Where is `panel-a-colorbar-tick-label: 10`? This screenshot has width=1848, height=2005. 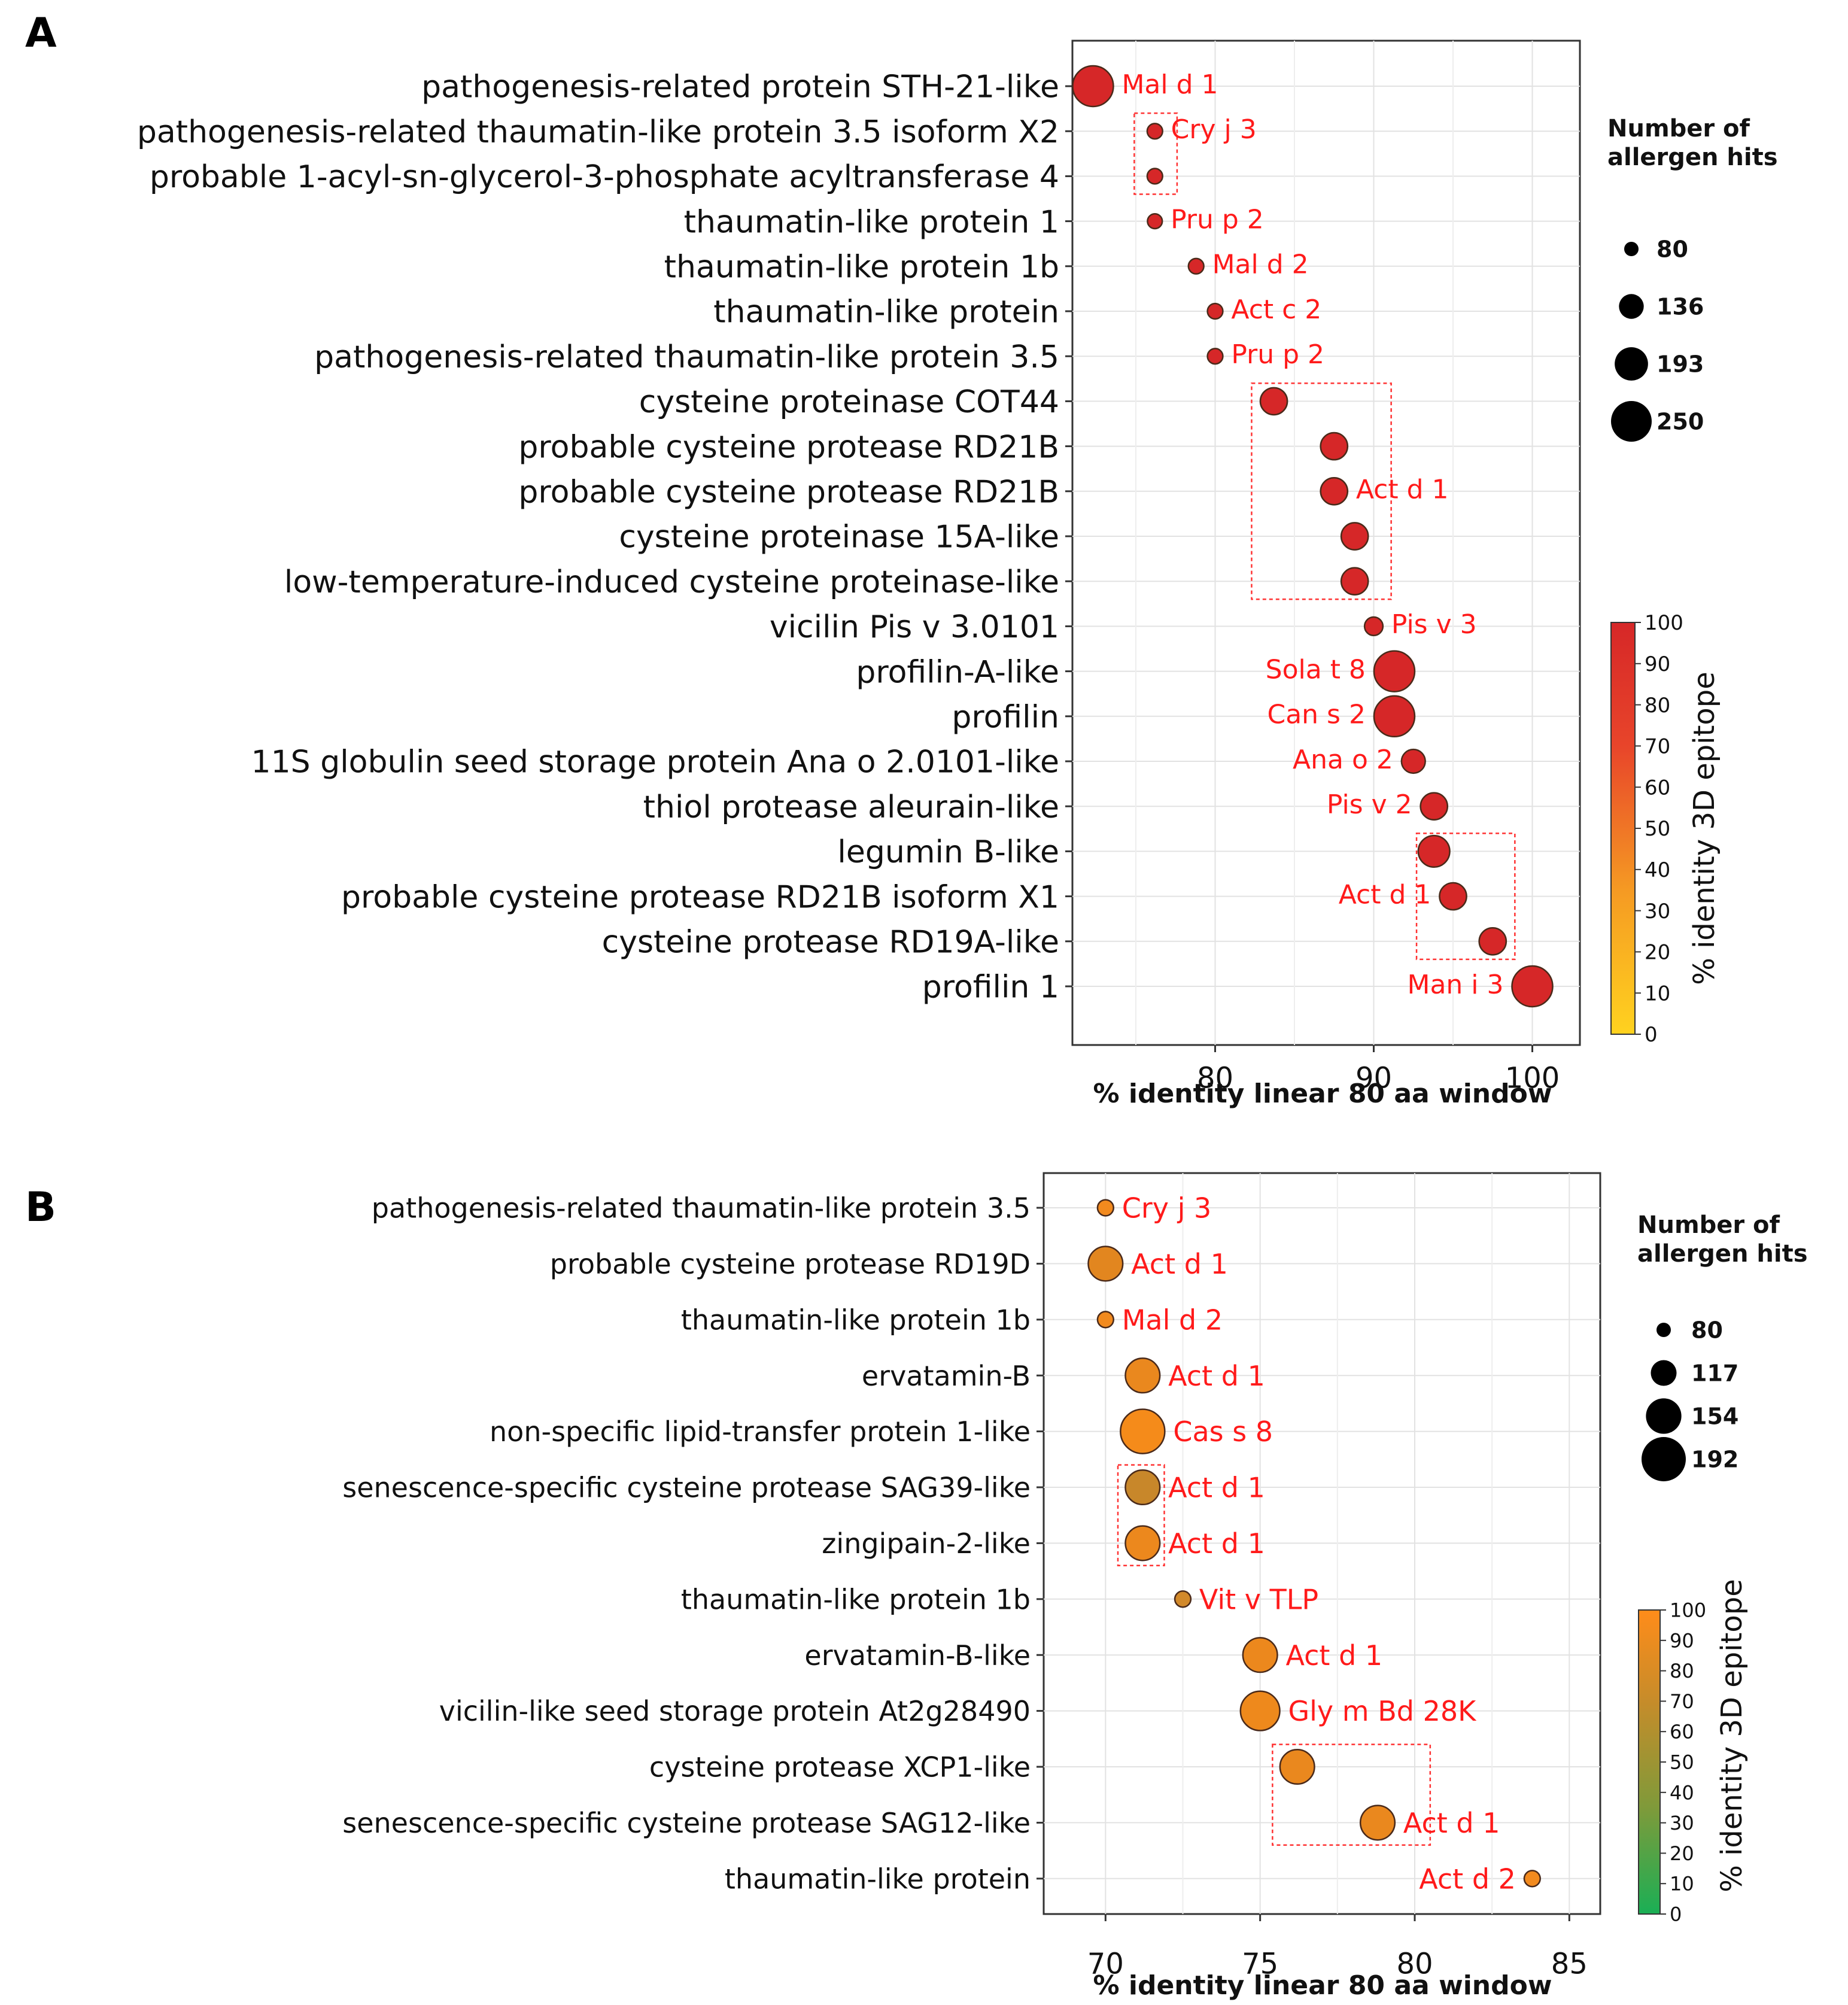
panel-a-colorbar-tick-label: 10 is located at coordinates (1657, 994).